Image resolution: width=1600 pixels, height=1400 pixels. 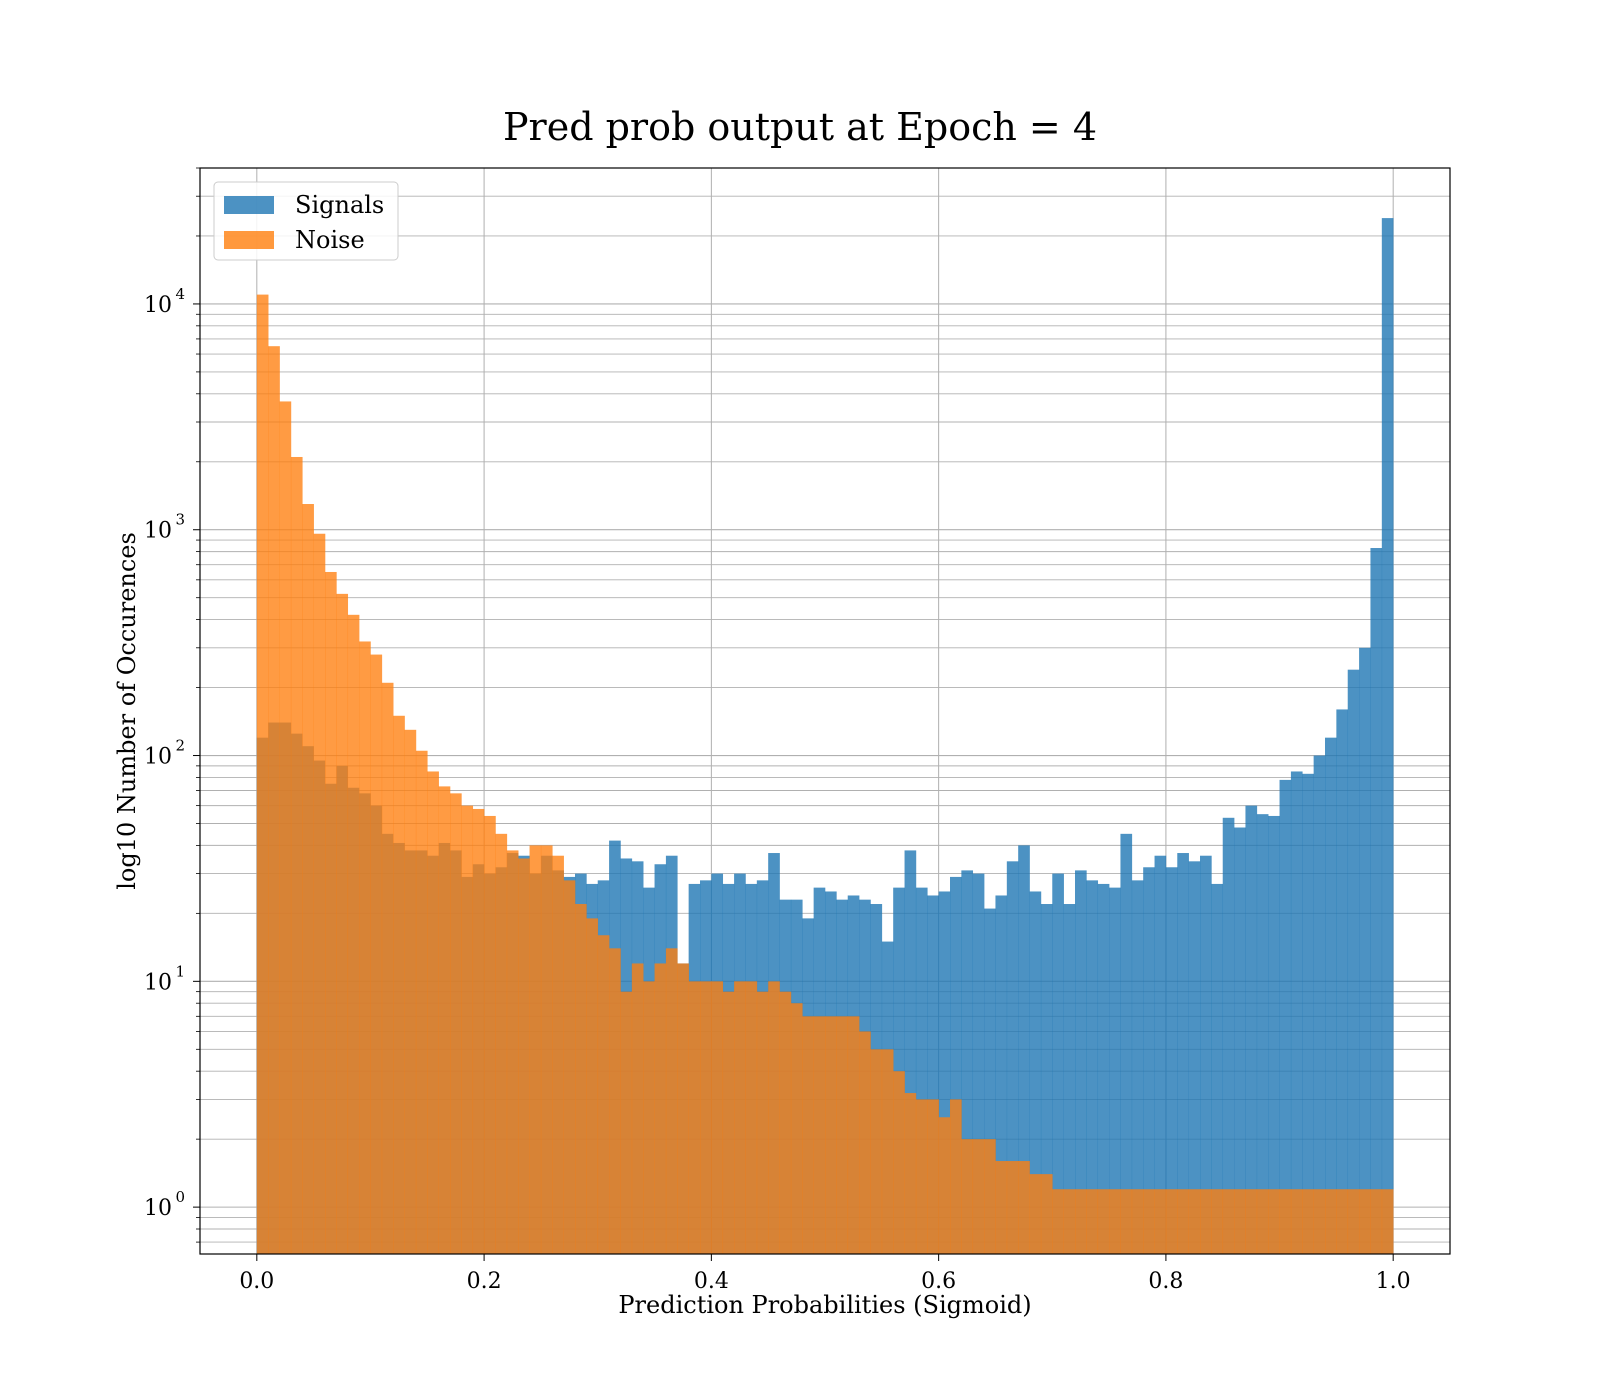 What do you see at coordinates (824, 1305) in the screenshot?
I see `x-axis-label: Prediction Probabilities (Sigmoid)` at bounding box center [824, 1305].